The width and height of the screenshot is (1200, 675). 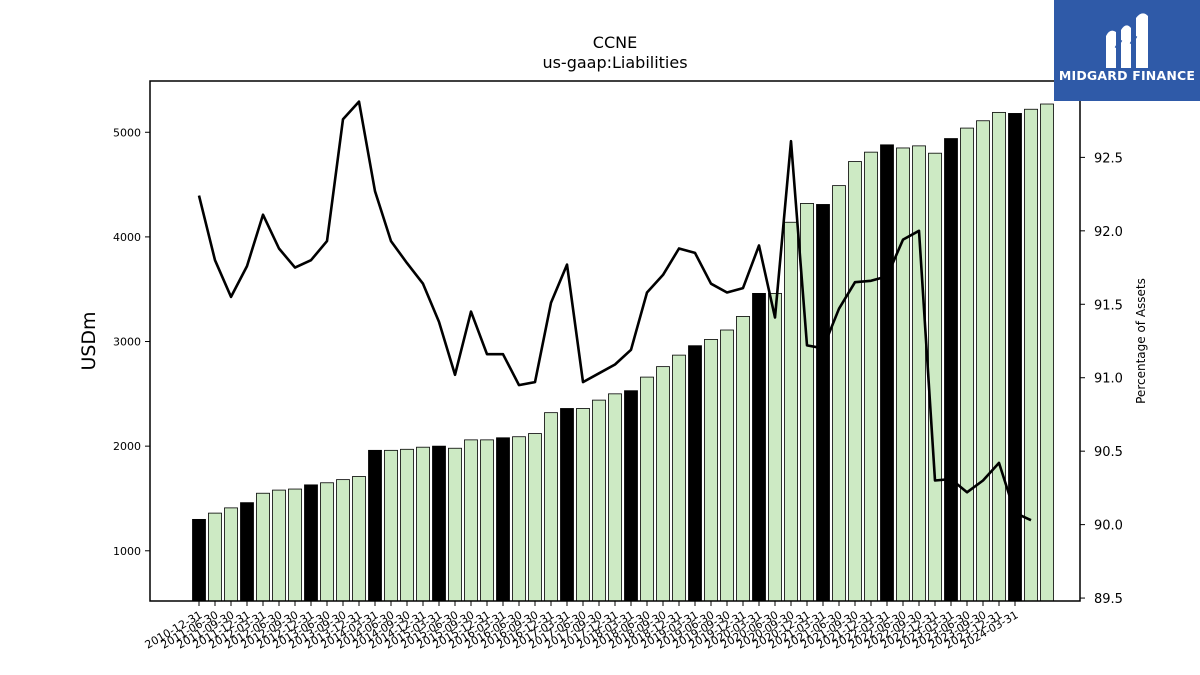 I want to click on brand-mark-icon, so click(x=1127, y=40).